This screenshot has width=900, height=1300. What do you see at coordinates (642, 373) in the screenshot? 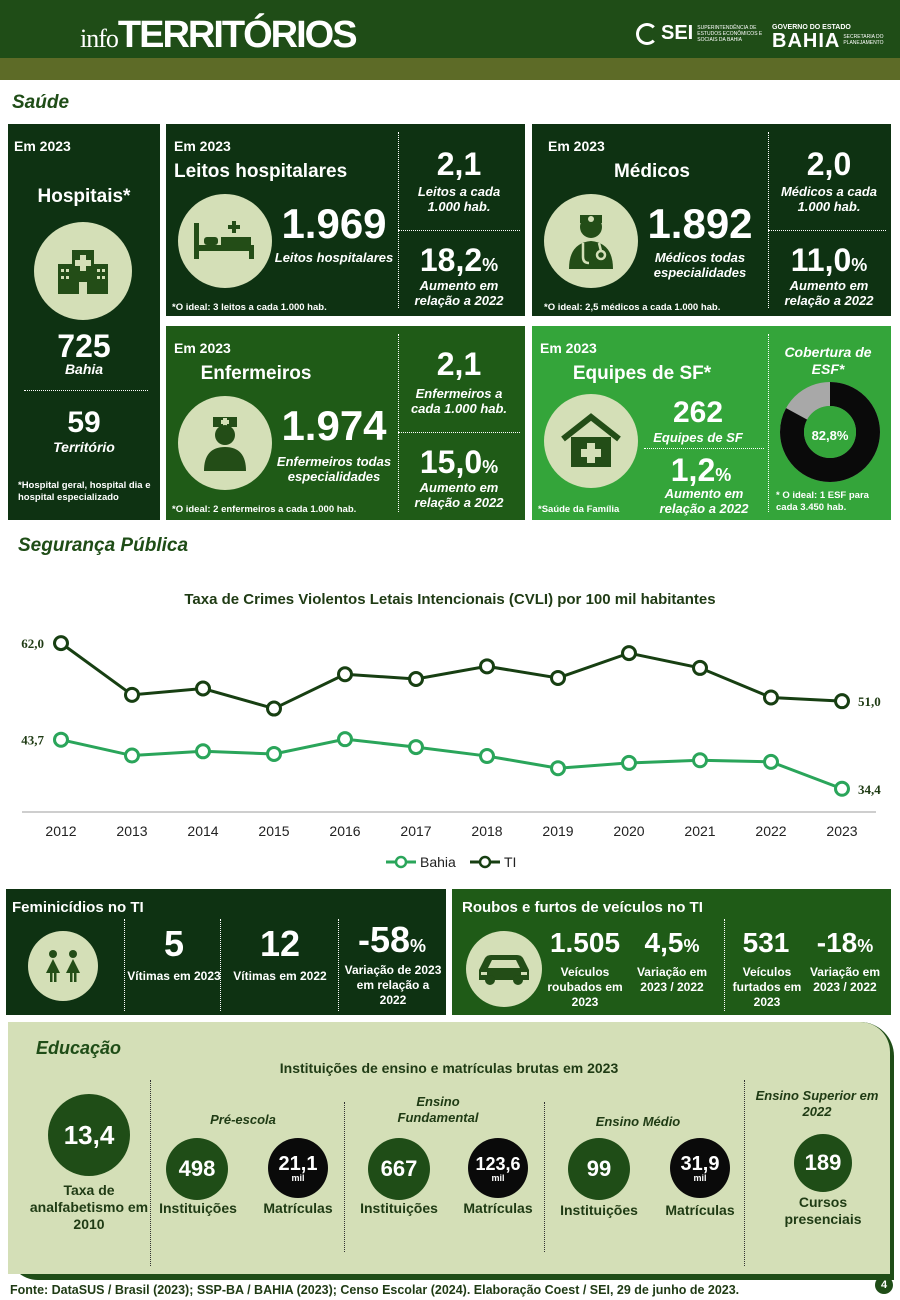
I see `card-title: Equipes de SF*` at bounding box center [642, 373].